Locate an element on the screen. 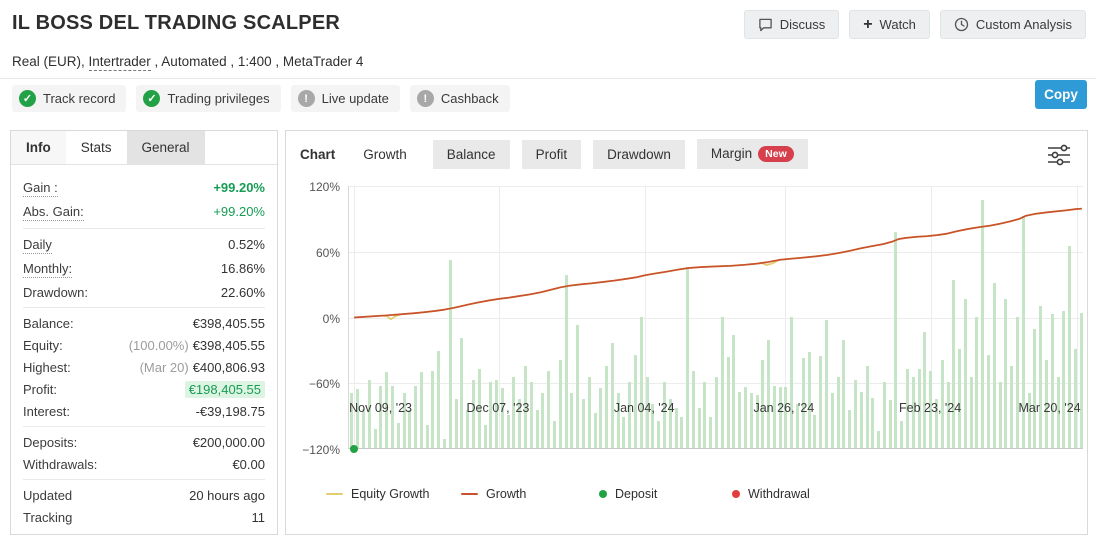 The width and height of the screenshot is (1096, 543). badge-live-update: ! Live update is located at coordinates (345, 98).